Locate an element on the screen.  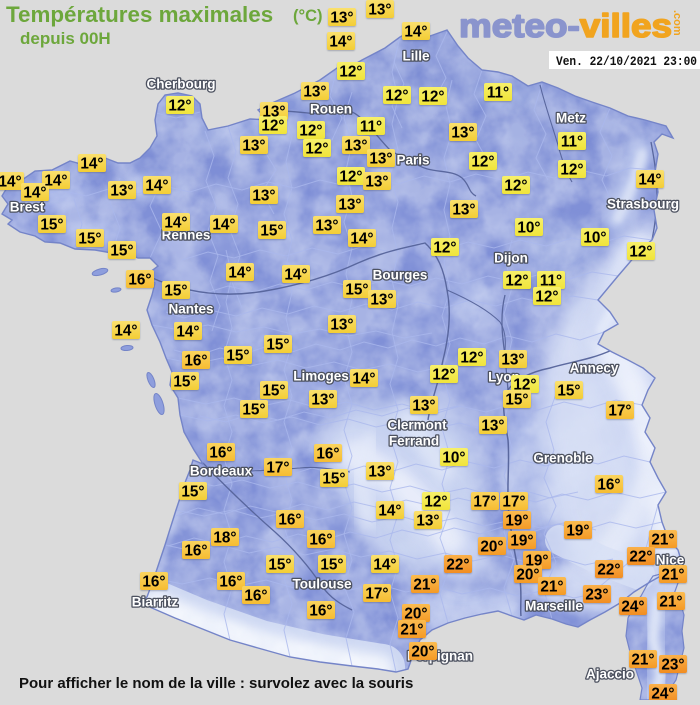
svg-text: .com is located at coordinates (677, 23).